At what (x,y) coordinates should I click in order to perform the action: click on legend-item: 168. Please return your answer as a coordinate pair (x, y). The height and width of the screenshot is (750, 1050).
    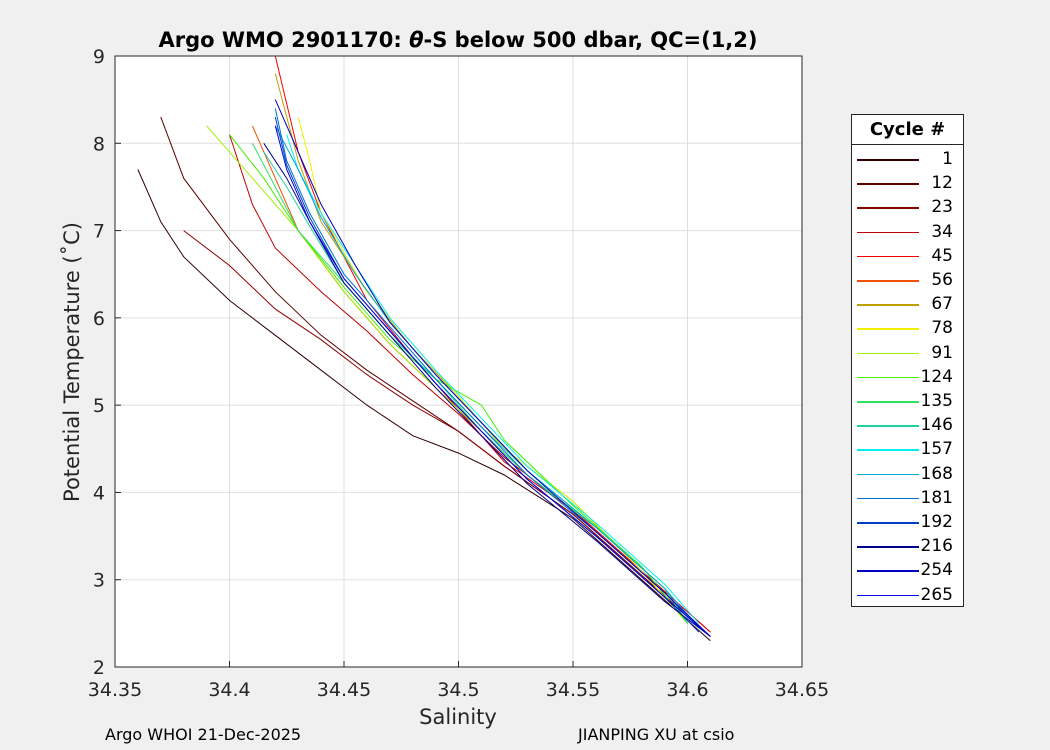
    Looking at the image, I should click on (907, 475).